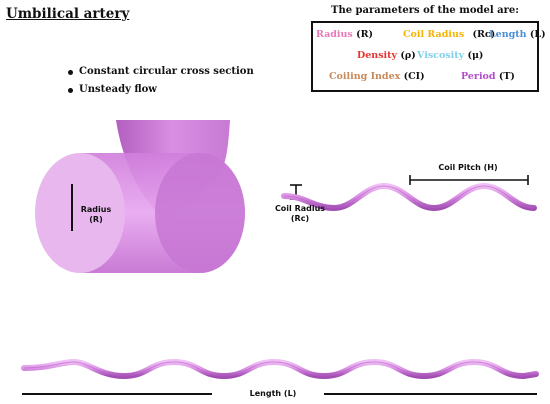 The width and height of the screenshot is (550, 404). I want to click on bullet-text: Constant circular cross section, so click(166, 71).